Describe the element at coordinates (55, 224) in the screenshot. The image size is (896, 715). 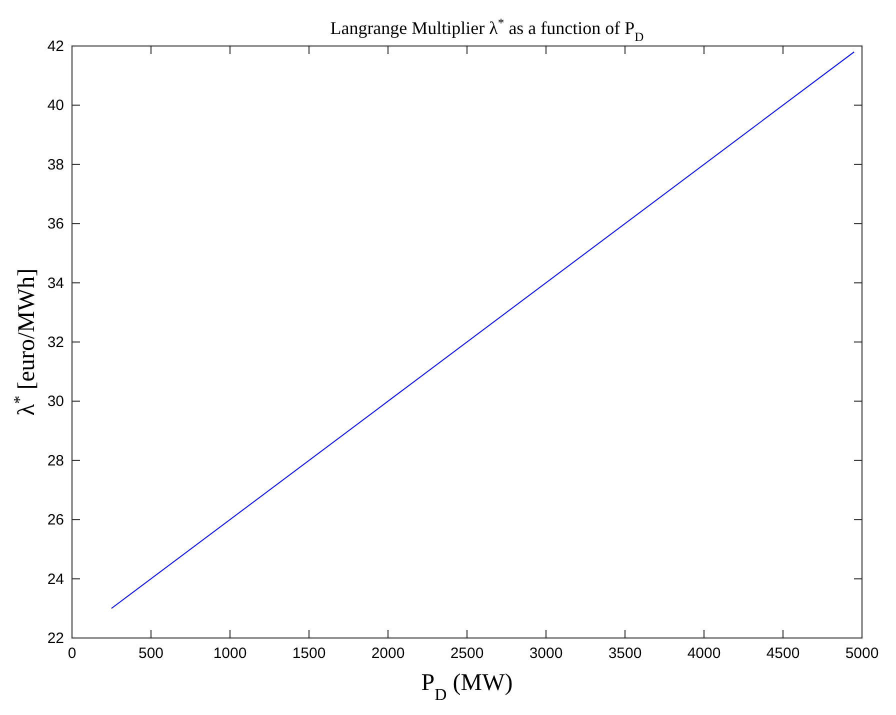
I see `y-tick-label: 36` at that location.